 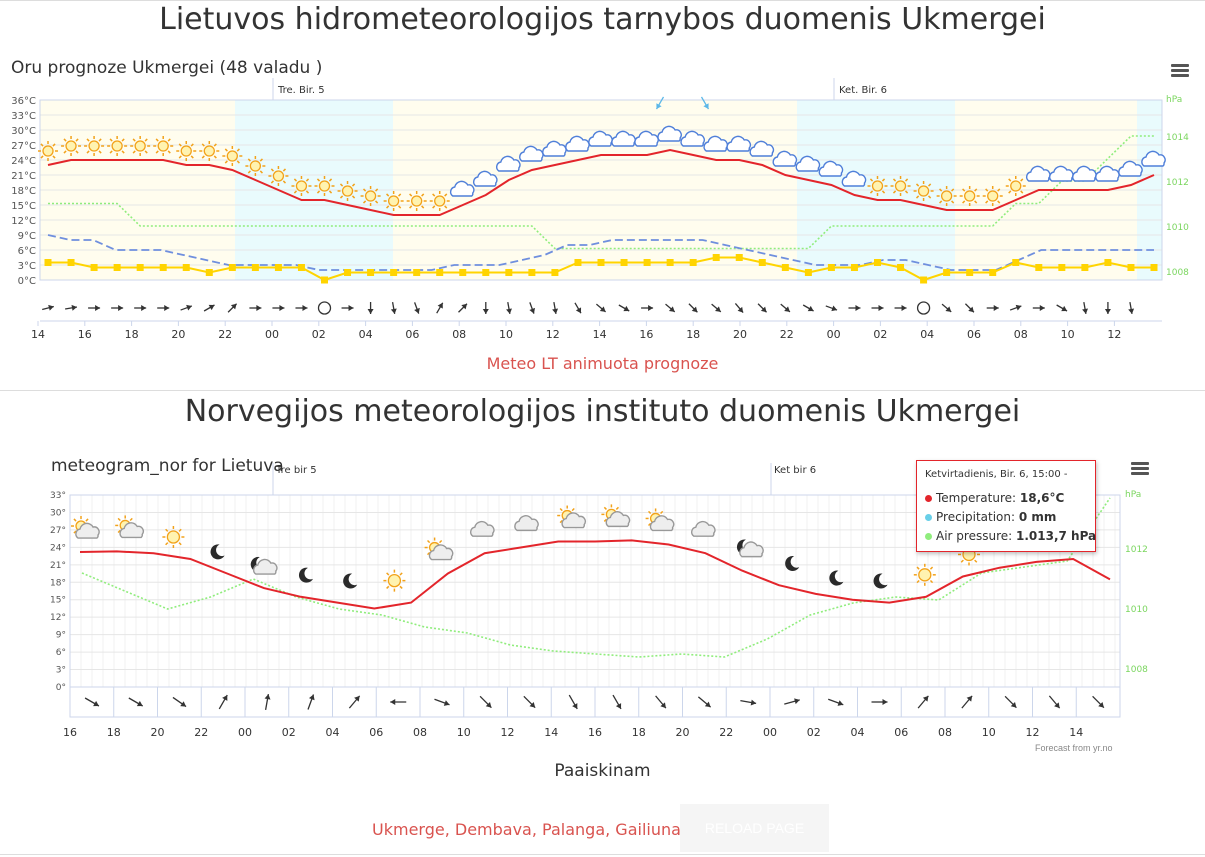 I want to click on chart1-x-tick-label: 00, so click(x=834, y=334).